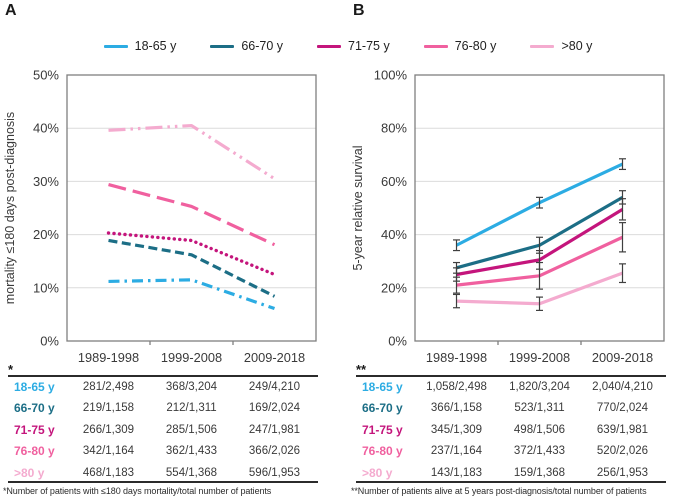  What do you see at coordinates (191, 386) in the screenshot?
I see `table-cell: 368/3,204` at bounding box center [191, 386].